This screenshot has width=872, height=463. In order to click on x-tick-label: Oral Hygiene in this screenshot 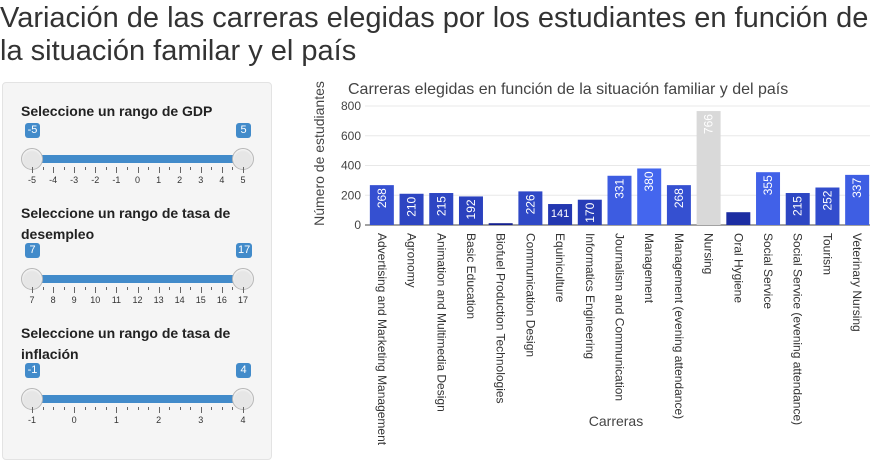, I will do `click(738, 268)`.